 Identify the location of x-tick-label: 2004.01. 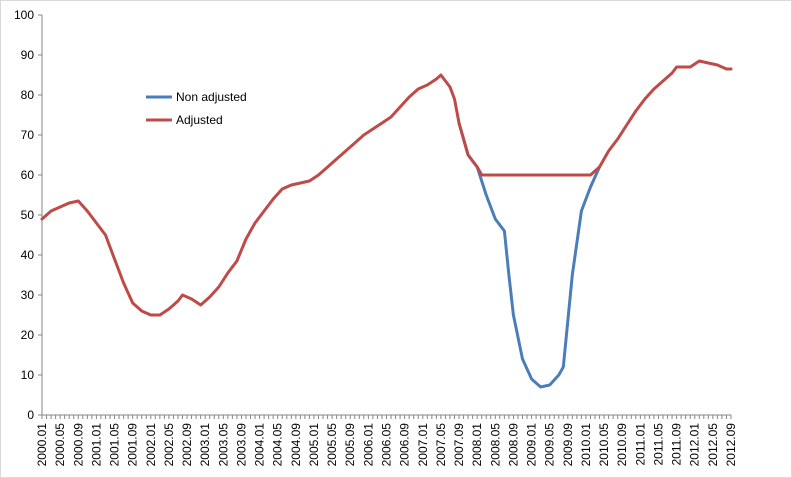
(260, 445).